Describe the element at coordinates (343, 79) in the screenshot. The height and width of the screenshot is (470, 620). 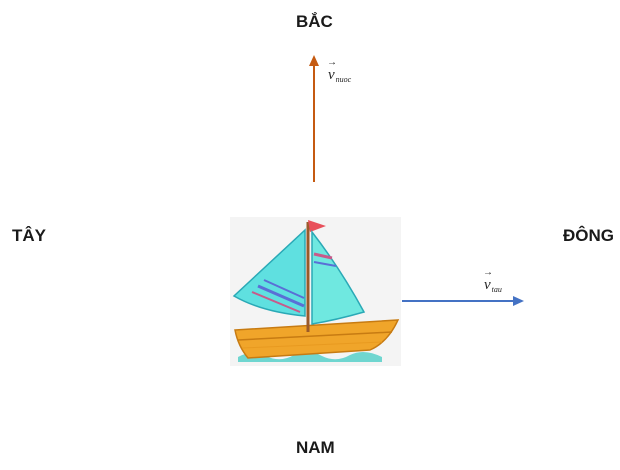
I see `water-velocity-subscript: nuoc` at that location.